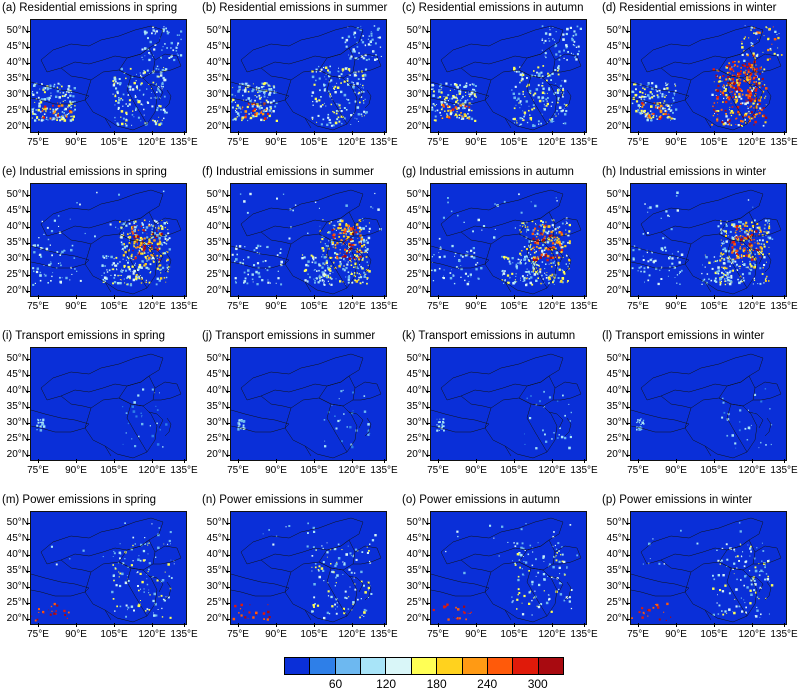 This screenshot has width=802, height=692. I want to click on panel-title: (k) Transport emissions in autumn, so click(489, 336).